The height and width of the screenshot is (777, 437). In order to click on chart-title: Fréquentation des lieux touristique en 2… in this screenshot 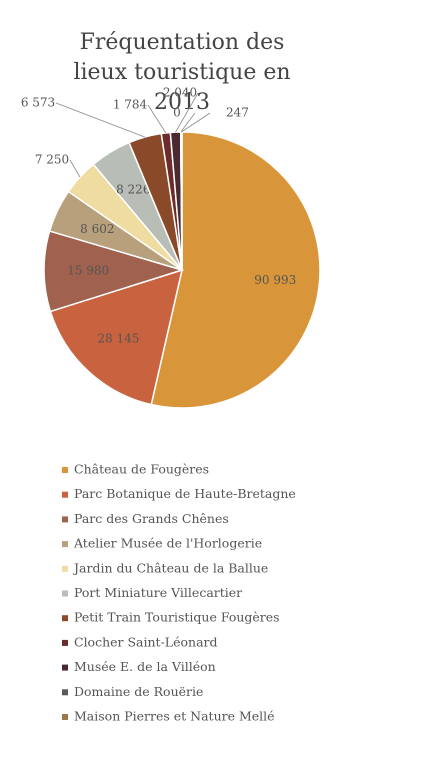, I will do `click(182, 72)`.